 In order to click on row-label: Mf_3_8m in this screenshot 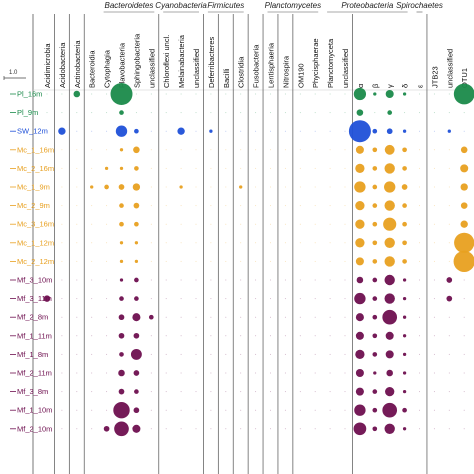, I will do `click(32, 391)`.